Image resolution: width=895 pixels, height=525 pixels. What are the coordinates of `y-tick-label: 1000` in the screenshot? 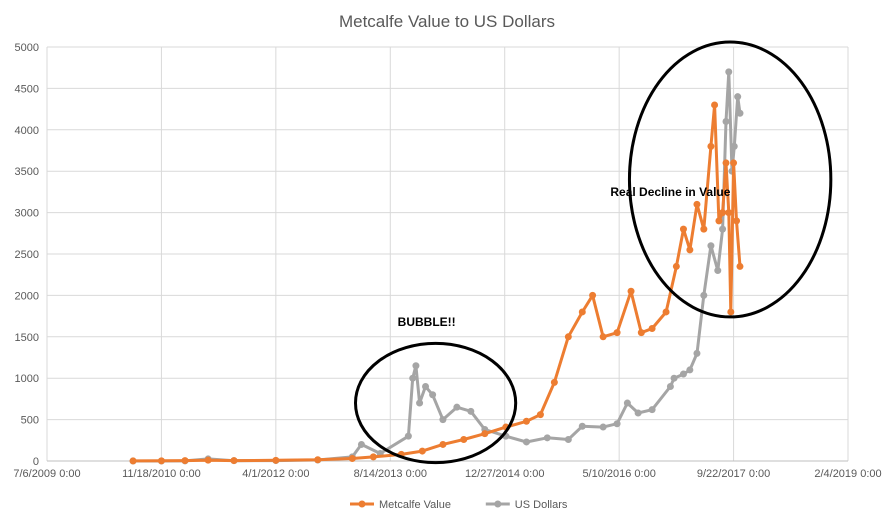 It's located at (27, 379).